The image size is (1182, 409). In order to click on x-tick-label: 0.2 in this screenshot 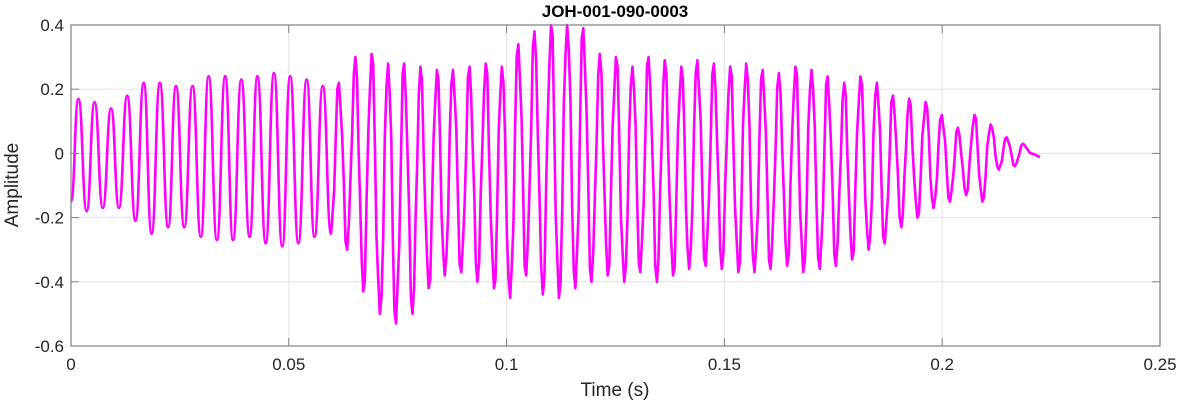, I will do `click(942, 364)`.